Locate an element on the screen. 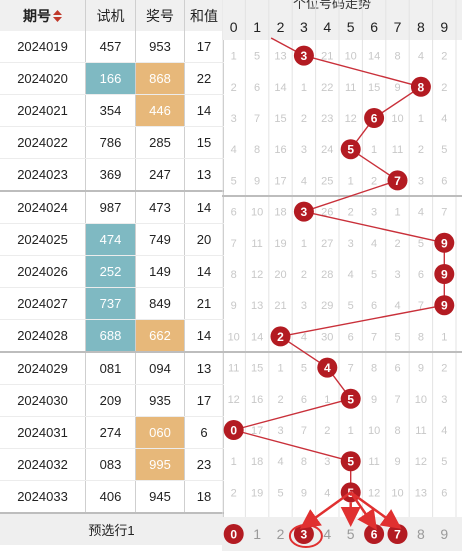 The image size is (462, 551). table-row: 2024030 209 935 17 is located at coordinates (112, 400).